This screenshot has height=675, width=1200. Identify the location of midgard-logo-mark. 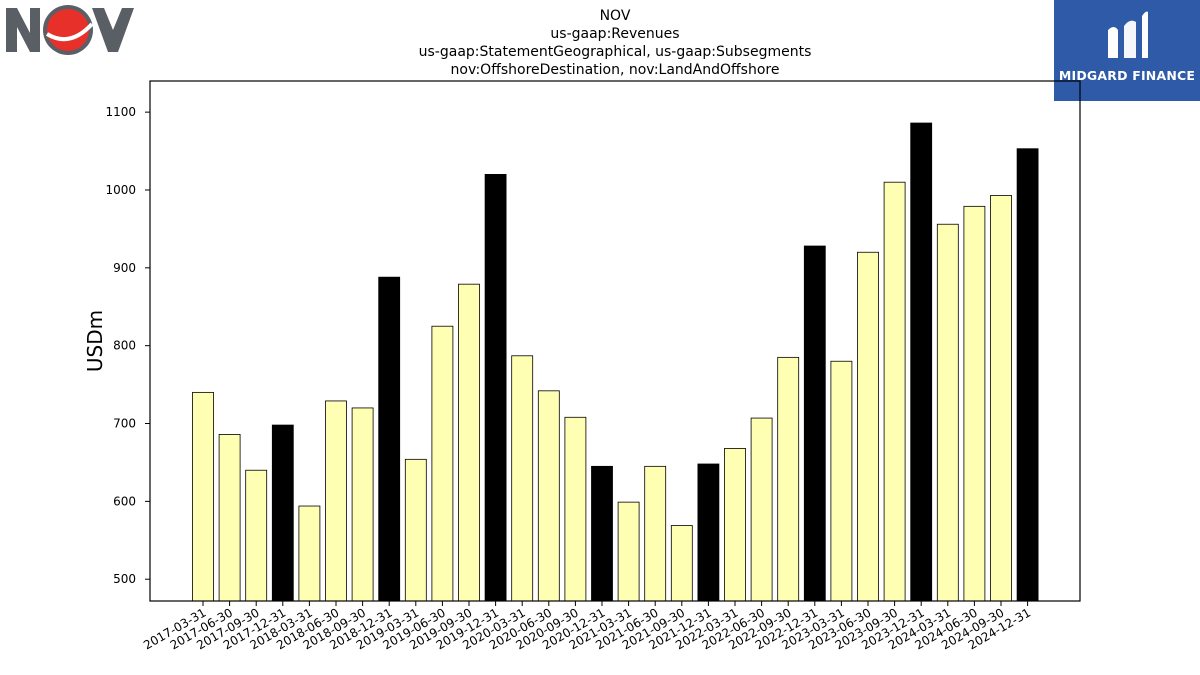
(1128, 35).